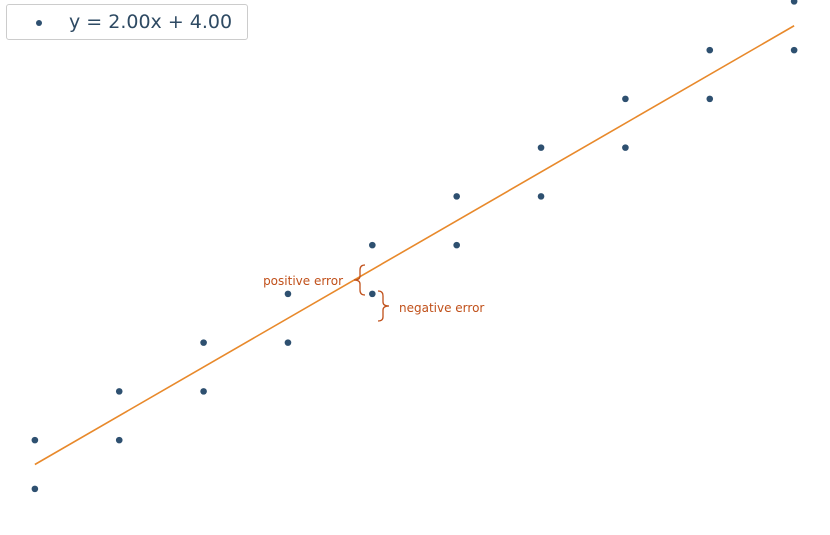 The image size is (830, 535). Describe the element at coordinates (441, 308) in the screenshot. I see `negative-error-label: negative error` at that location.